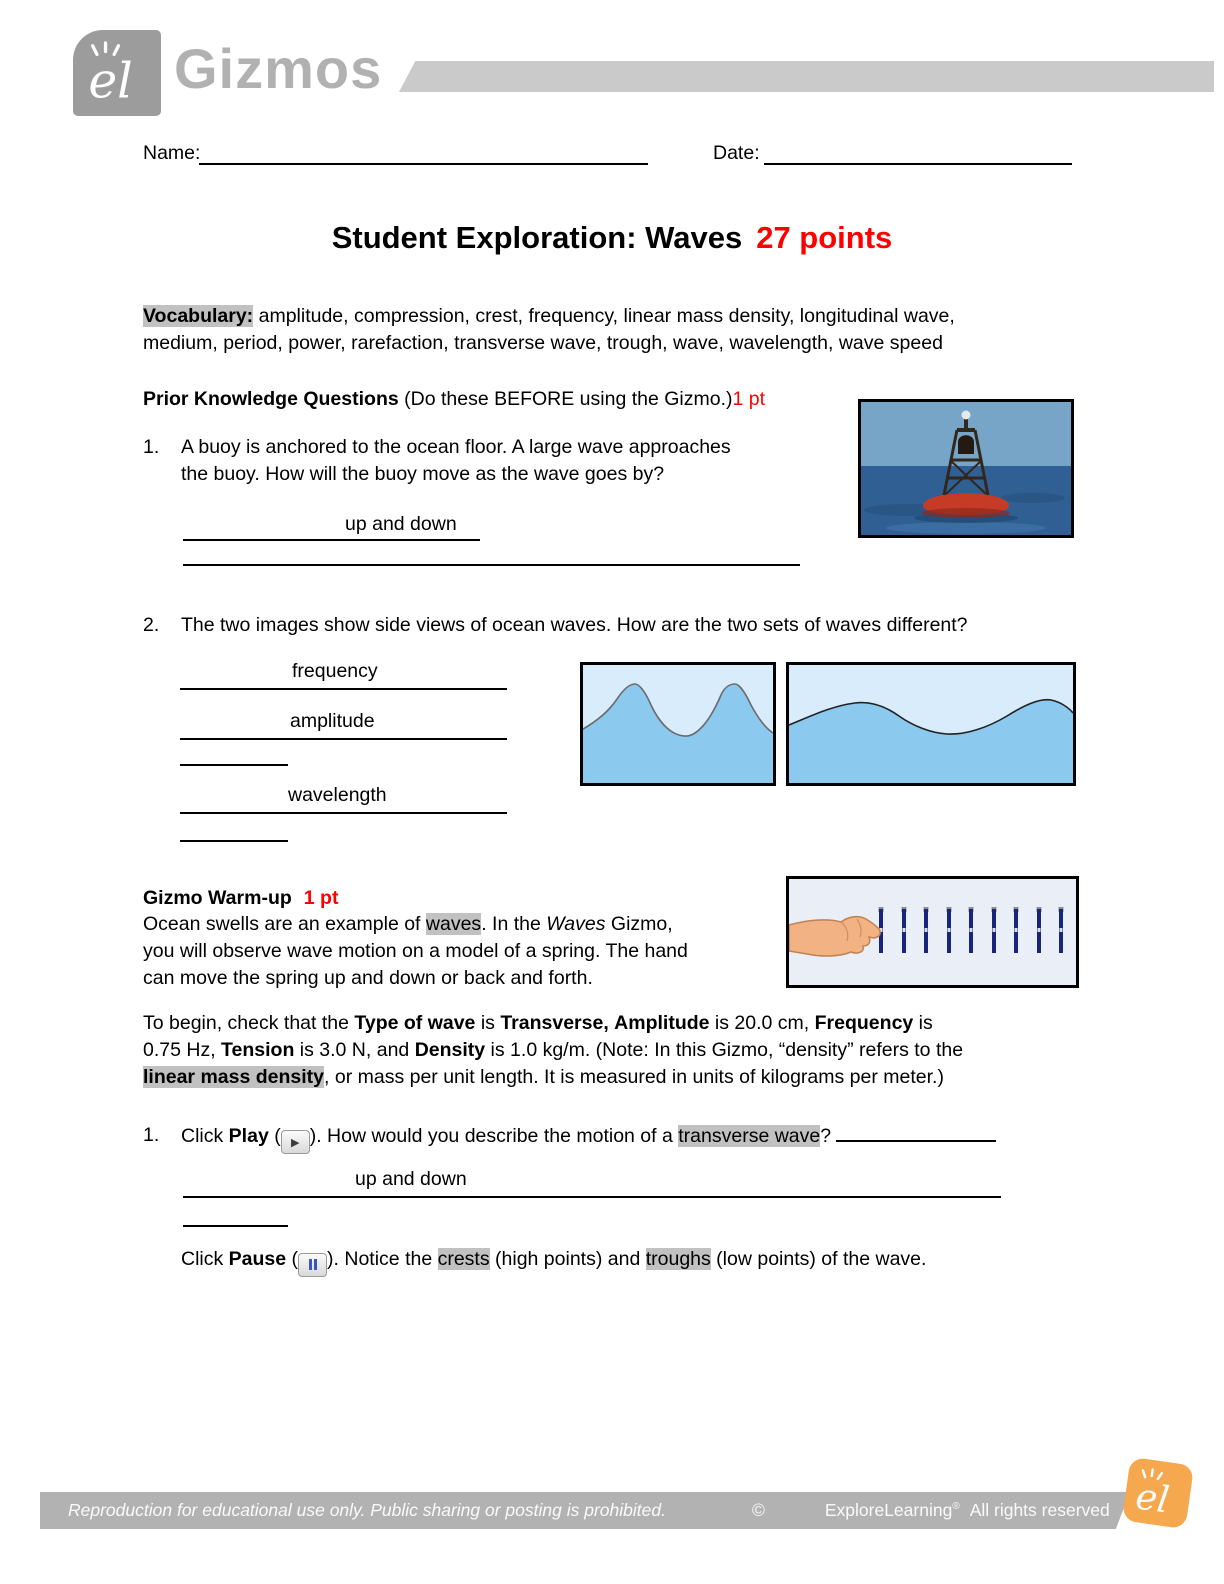 Image resolution: width=1224 pixels, height=1584 pixels. What do you see at coordinates (274, 1136) in the screenshot?
I see `pq-r3: (` at bounding box center [274, 1136].